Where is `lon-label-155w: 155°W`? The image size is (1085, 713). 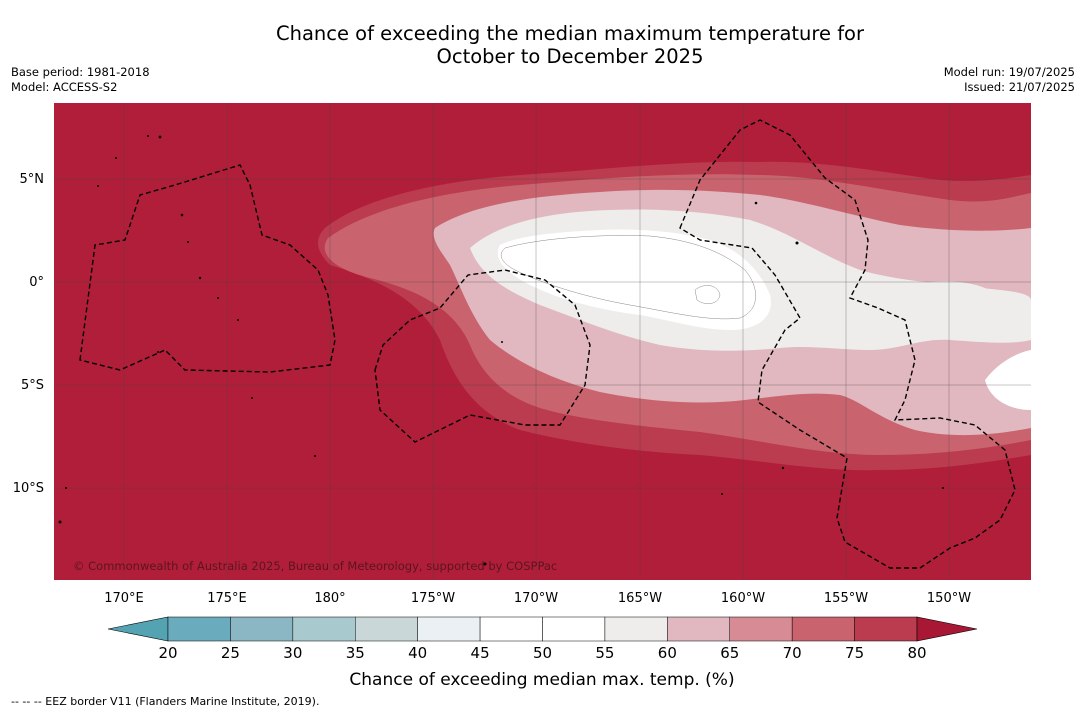
lon-label-155w: 155°W is located at coordinates (846, 598).